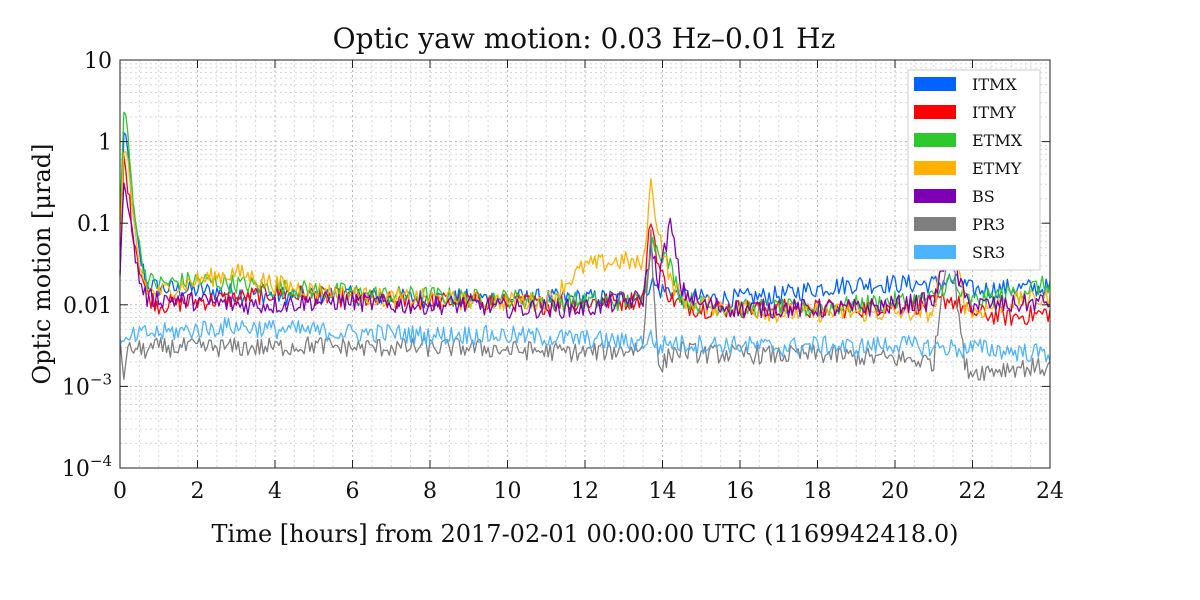  What do you see at coordinates (87, 306) in the screenshot?
I see `y-tick-label: 0.01` at bounding box center [87, 306].